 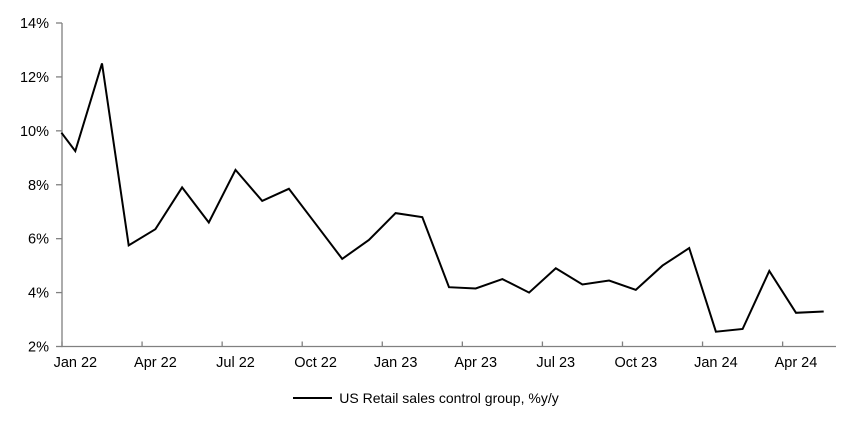 I want to click on x-tick-label: Jan 23, so click(x=396, y=363).